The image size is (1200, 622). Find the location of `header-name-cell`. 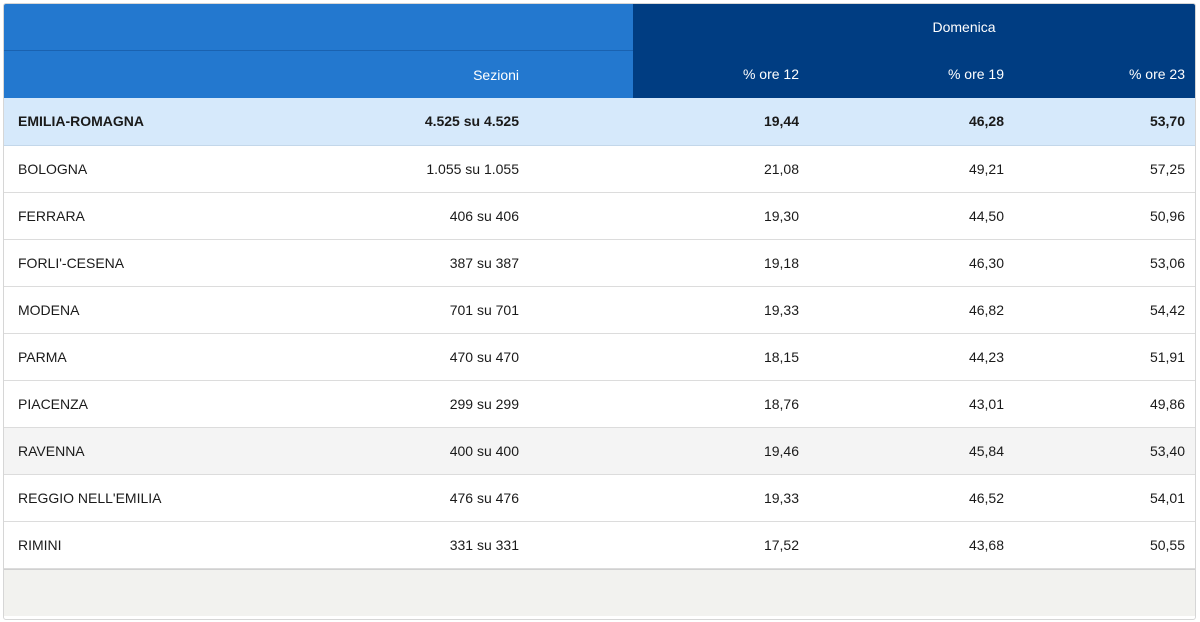

header-name-cell is located at coordinates (125, 74).